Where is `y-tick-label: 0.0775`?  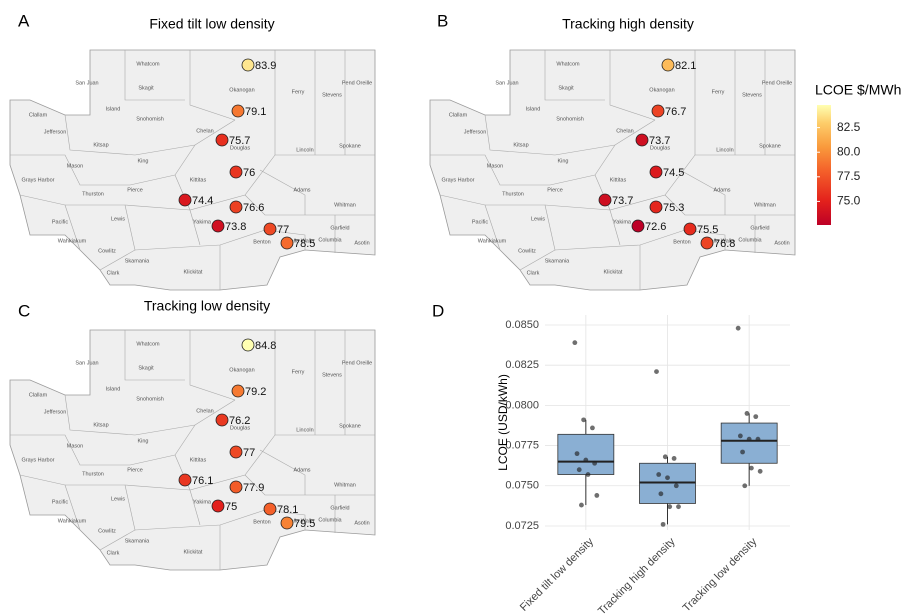
y-tick-label: 0.0775 is located at coordinates (522, 445).